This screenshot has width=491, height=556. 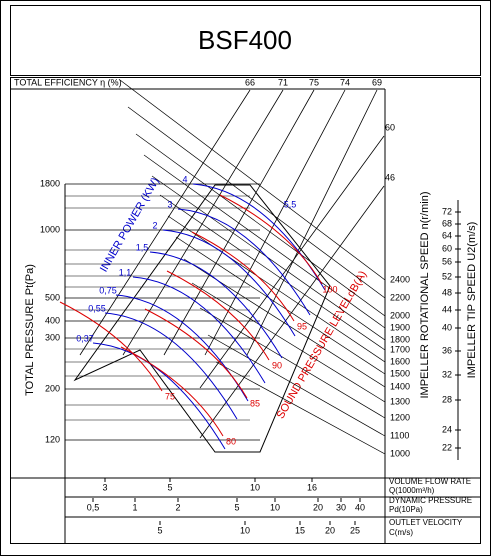 I want to click on tip-tick: 32, so click(x=447, y=374).